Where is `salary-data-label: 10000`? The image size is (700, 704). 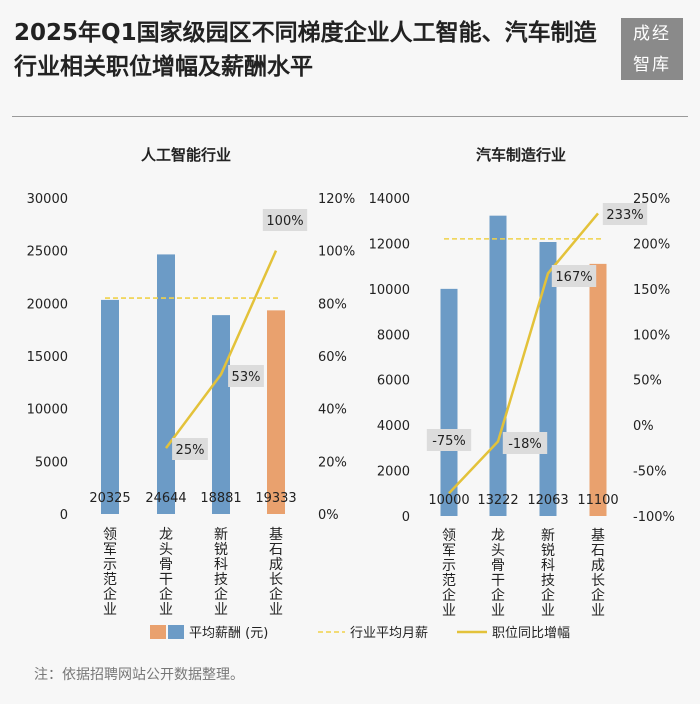
salary-data-label: 10000 is located at coordinates (448, 500).